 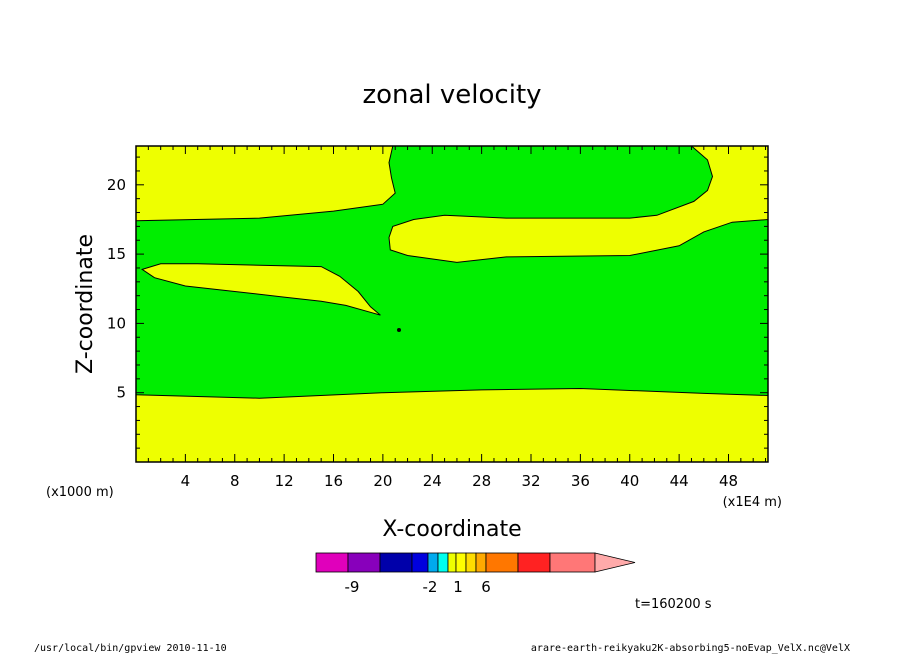 I want to click on x-tick-label: 36, so click(x=580, y=481).